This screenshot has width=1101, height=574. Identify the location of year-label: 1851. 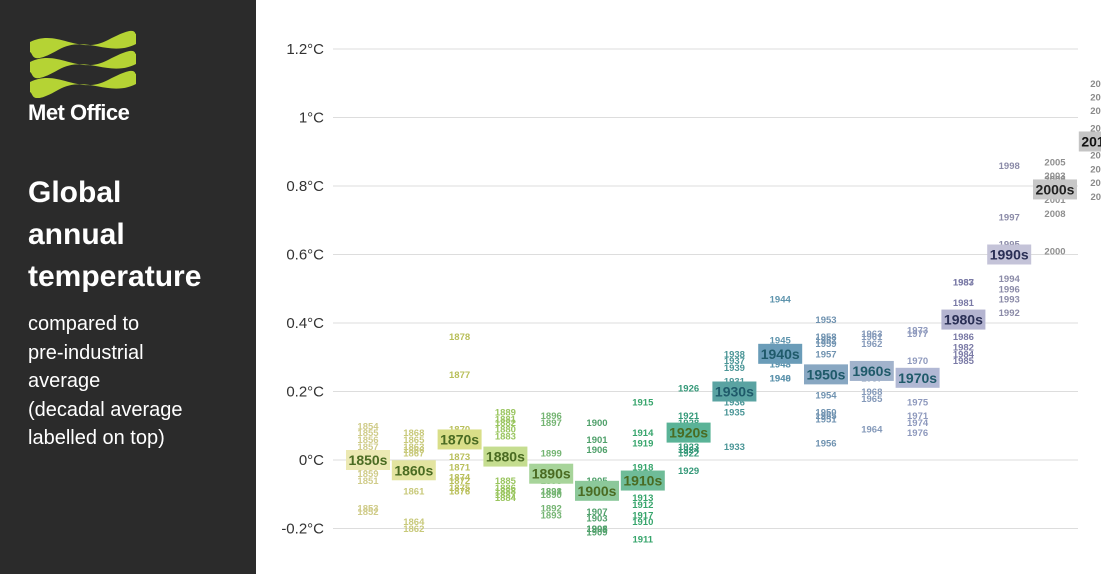
(368, 481).